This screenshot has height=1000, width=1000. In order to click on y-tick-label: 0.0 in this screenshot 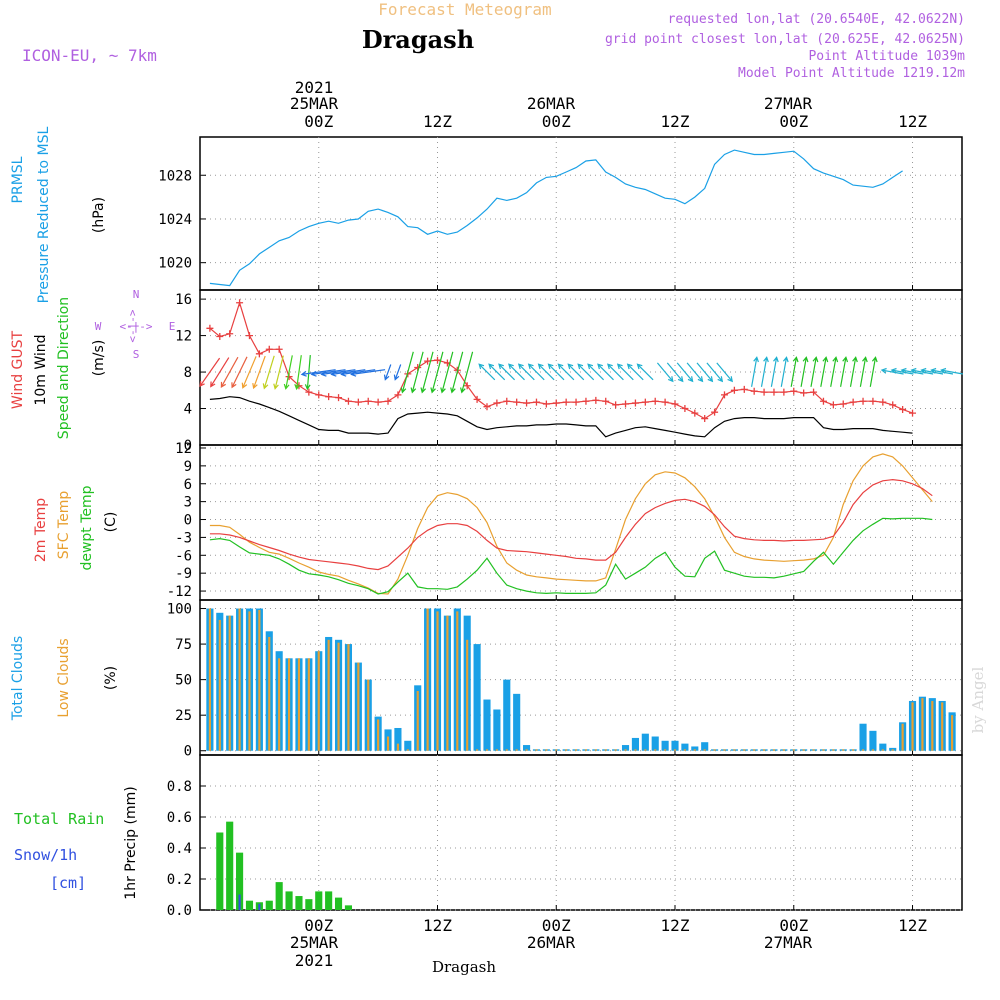, I will do `click(179, 911)`.